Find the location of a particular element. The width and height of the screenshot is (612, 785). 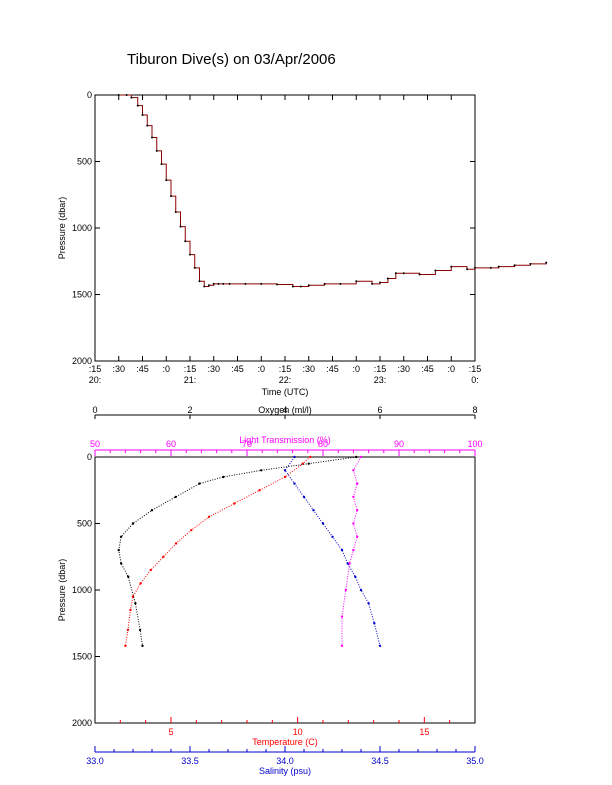

light-axis-title: Light Transmission (%) is located at coordinates (285, 440).